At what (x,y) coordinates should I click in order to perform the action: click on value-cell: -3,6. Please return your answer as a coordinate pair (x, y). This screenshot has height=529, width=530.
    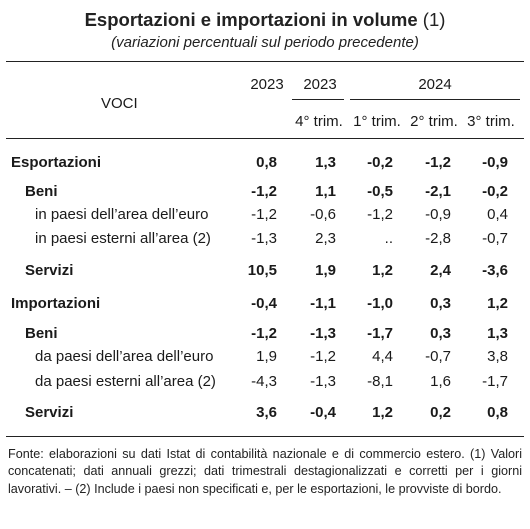
    Looking at the image, I should click on (495, 270).